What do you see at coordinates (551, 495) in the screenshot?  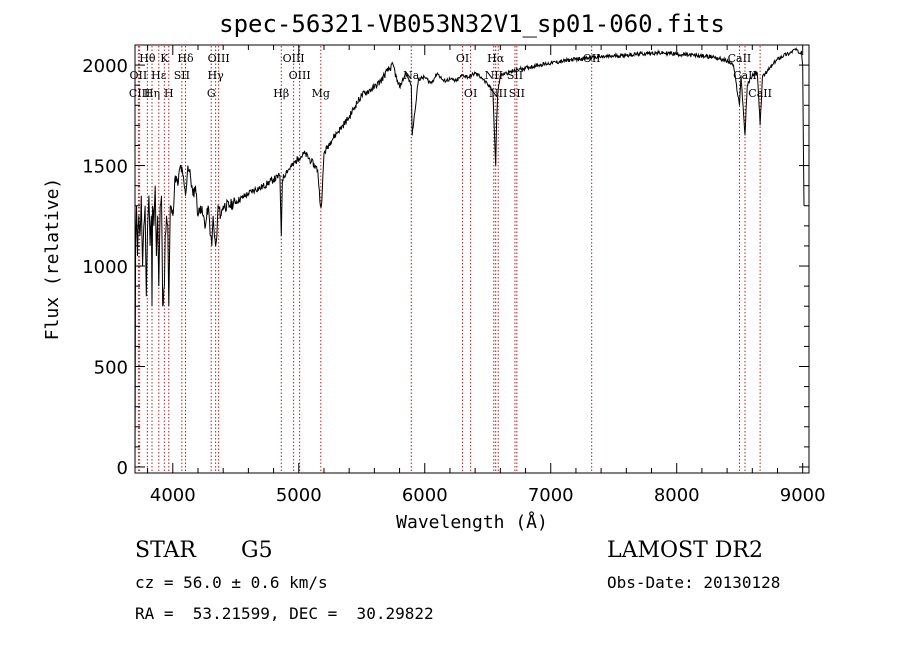 I see `x-tick-label: 7000` at bounding box center [551, 495].